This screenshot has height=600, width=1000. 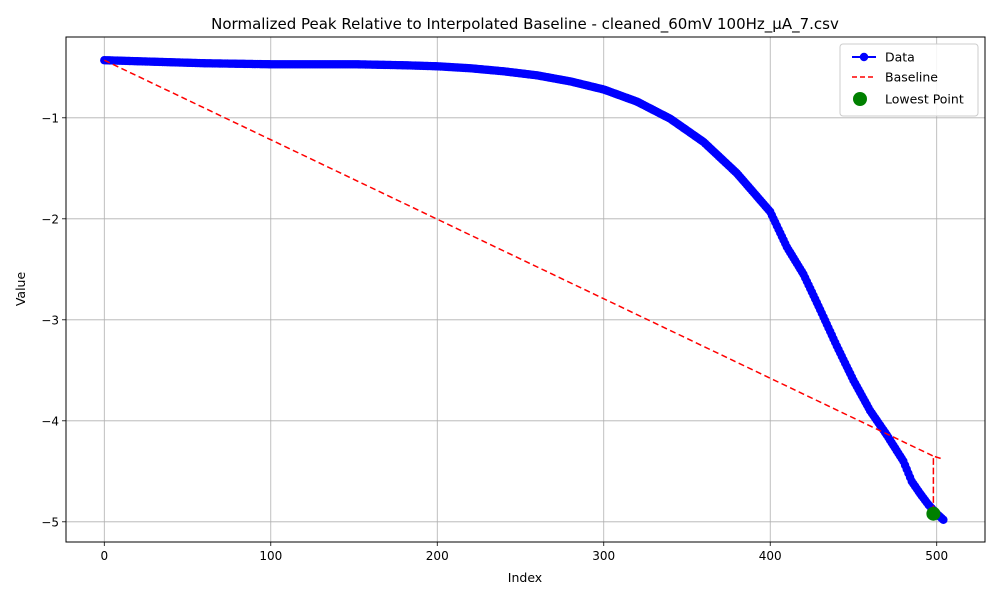 What do you see at coordinates (104, 556) in the screenshot?
I see `x-tick-label: 0` at bounding box center [104, 556].